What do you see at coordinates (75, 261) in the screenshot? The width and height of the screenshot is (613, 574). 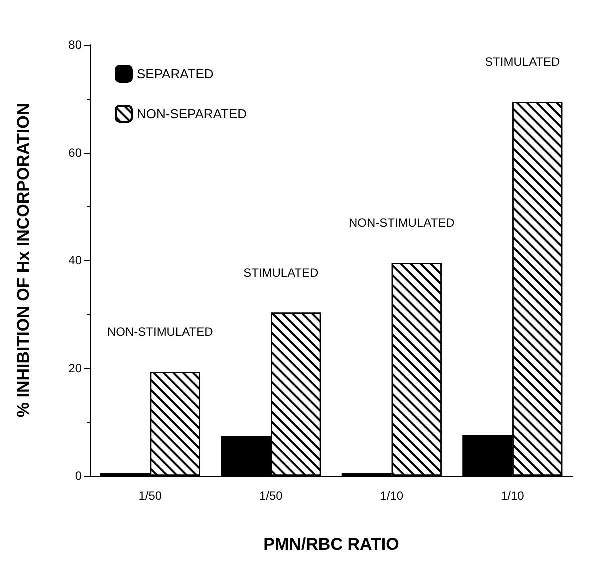 I see `y-tick-label: 40` at bounding box center [75, 261].